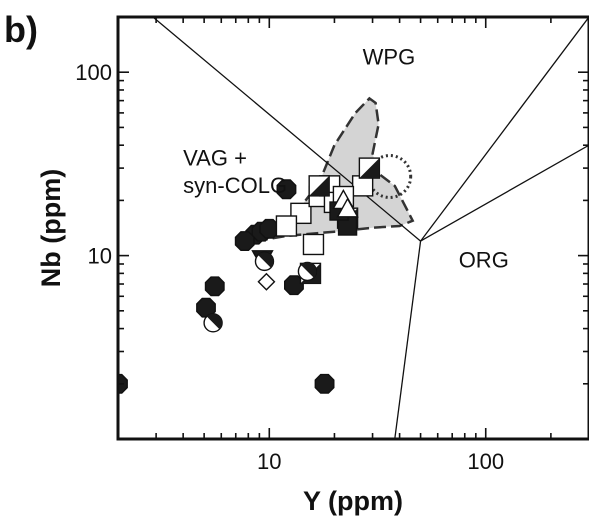  I want to click on shaded-field, so click(325, 171).